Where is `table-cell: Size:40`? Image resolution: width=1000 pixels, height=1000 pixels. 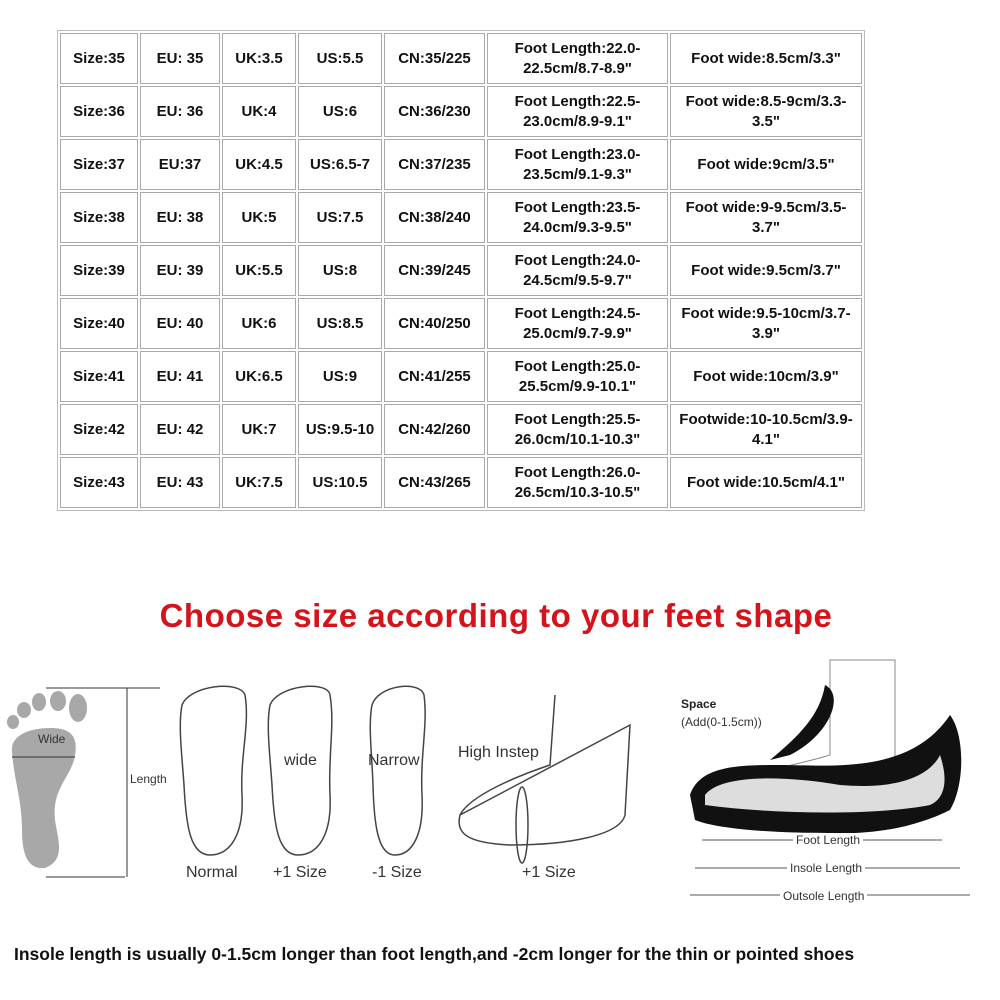
table-cell: Size:40 is located at coordinates (99, 323).